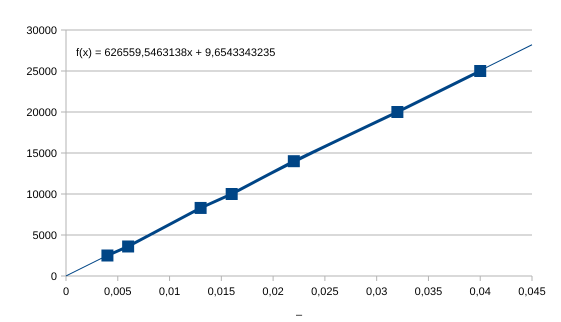 The image size is (561, 322). Describe the element at coordinates (325, 292) in the screenshot. I see `x-tick-label: 0,025` at that location.